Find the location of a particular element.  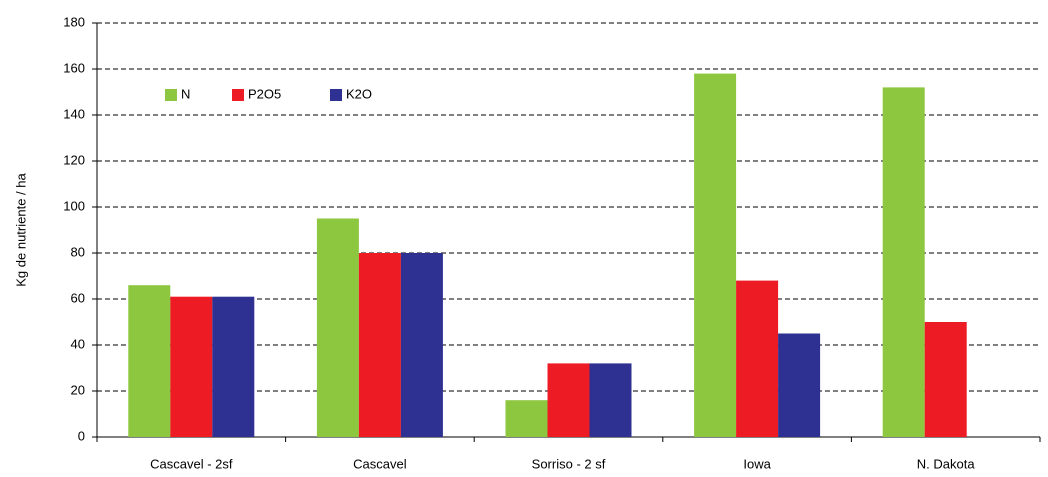

legend-label: N is located at coordinates (185, 93).